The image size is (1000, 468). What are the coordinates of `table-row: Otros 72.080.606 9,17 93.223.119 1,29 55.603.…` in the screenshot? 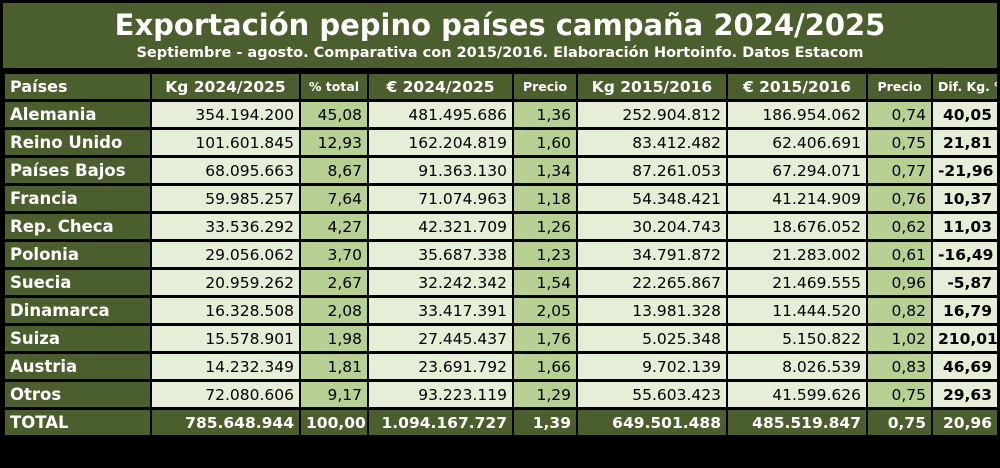 It's located at (501, 394).